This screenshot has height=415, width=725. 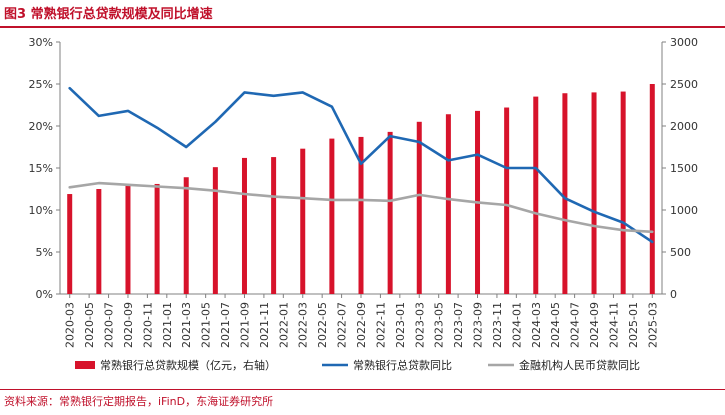 What do you see at coordinates (108, 14) in the screenshot?
I see `figure-title: 图3 常熟银行总贷款规模及同比增速` at bounding box center [108, 14].